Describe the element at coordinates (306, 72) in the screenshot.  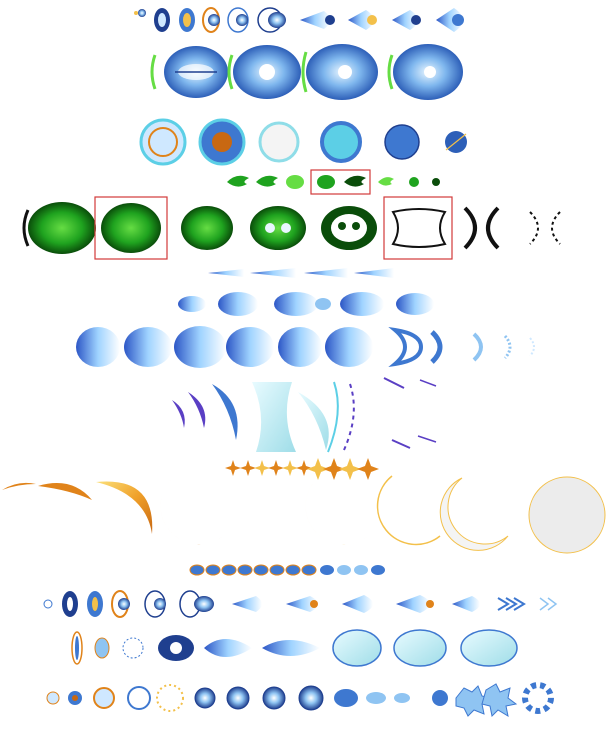
I see `row-blue-skull-heads` at that location.